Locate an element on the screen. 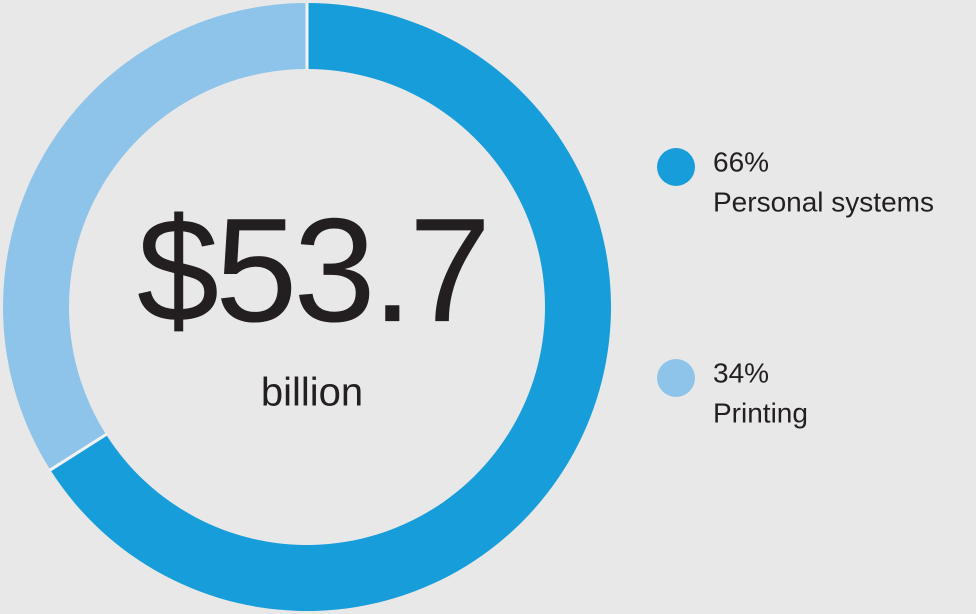 This screenshot has width=976, height=614. center-label: billion is located at coordinates (312, 393).